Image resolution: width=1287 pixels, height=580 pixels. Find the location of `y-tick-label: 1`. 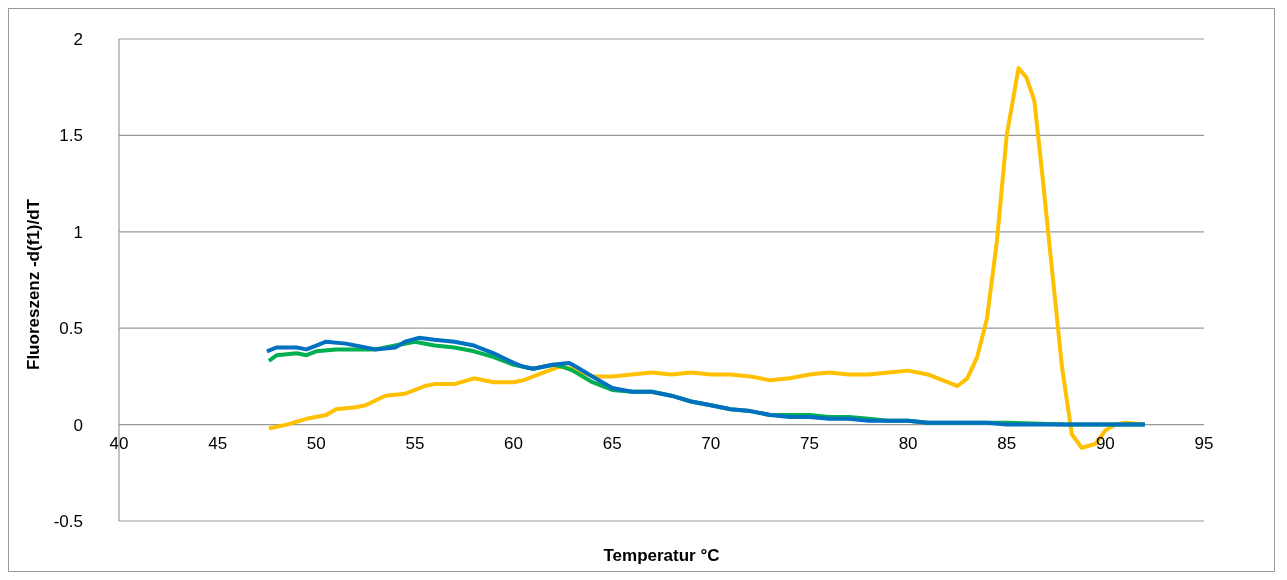

y-tick-label: 1 is located at coordinates (78, 232).